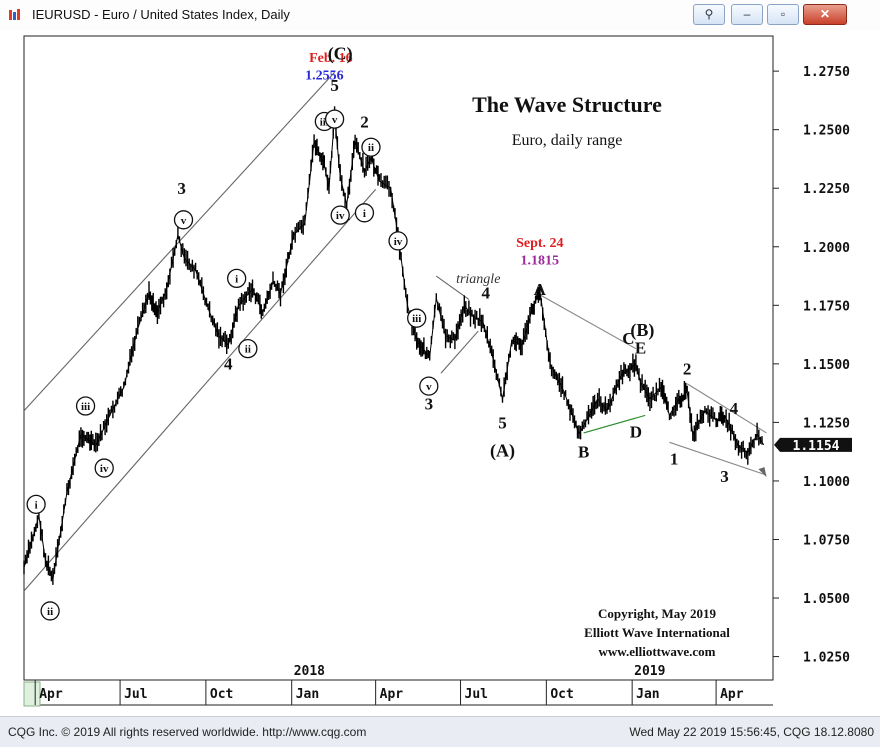 Image resolution: width=880 pixels, height=747 pixels. What do you see at coordinates (674, 459) in the screenshot?
I see `wave-label: 1` at bounding box center [674, 459].